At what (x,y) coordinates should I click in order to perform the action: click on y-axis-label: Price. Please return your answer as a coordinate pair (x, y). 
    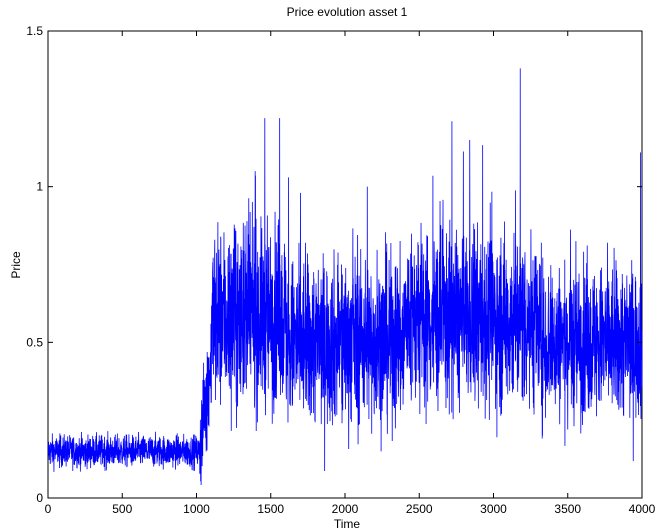
    Looking at the image, I should click on (16, 265).